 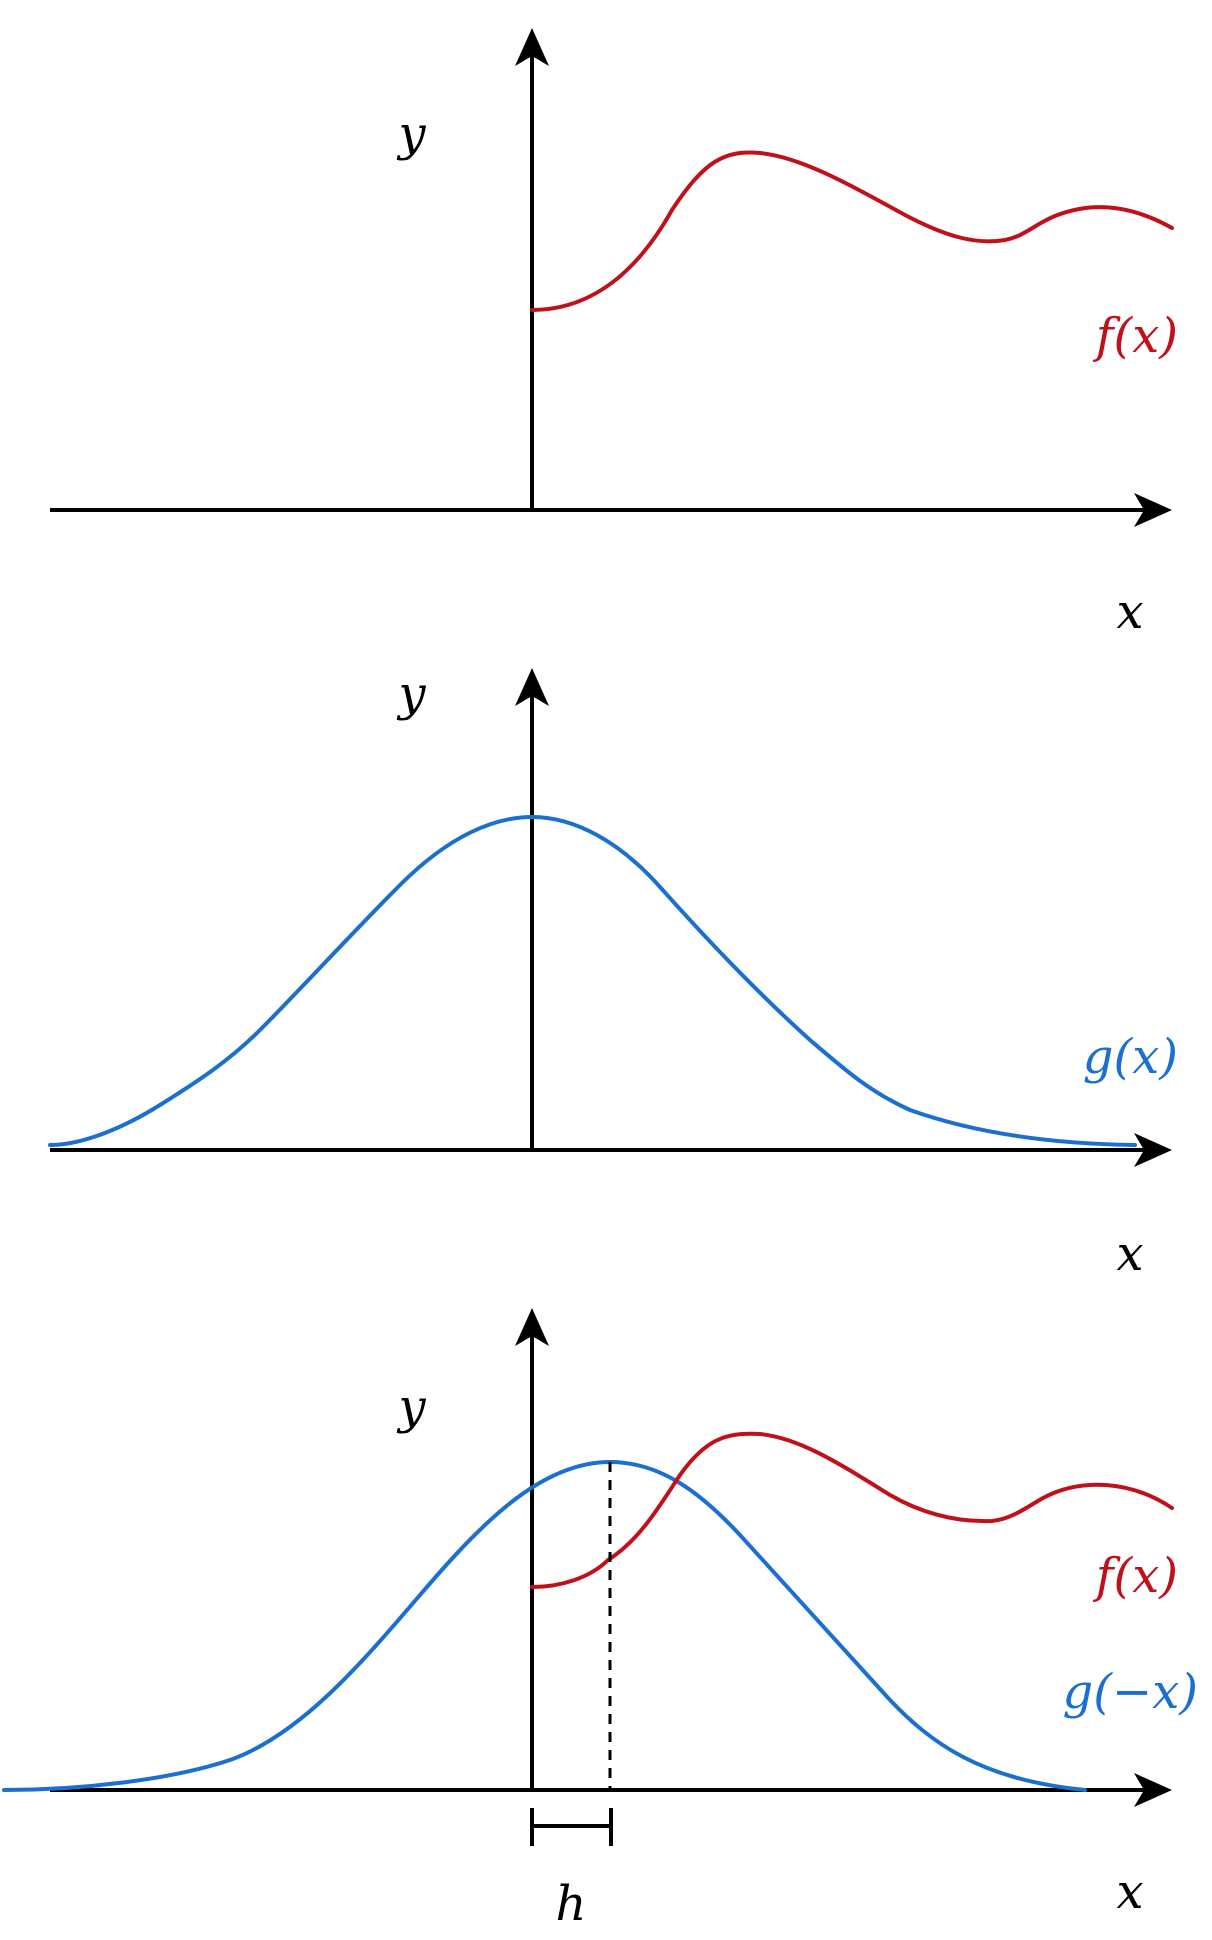 I want to click on g-reflected-curve-label: g(−x), so click(x=1130, y=1692).